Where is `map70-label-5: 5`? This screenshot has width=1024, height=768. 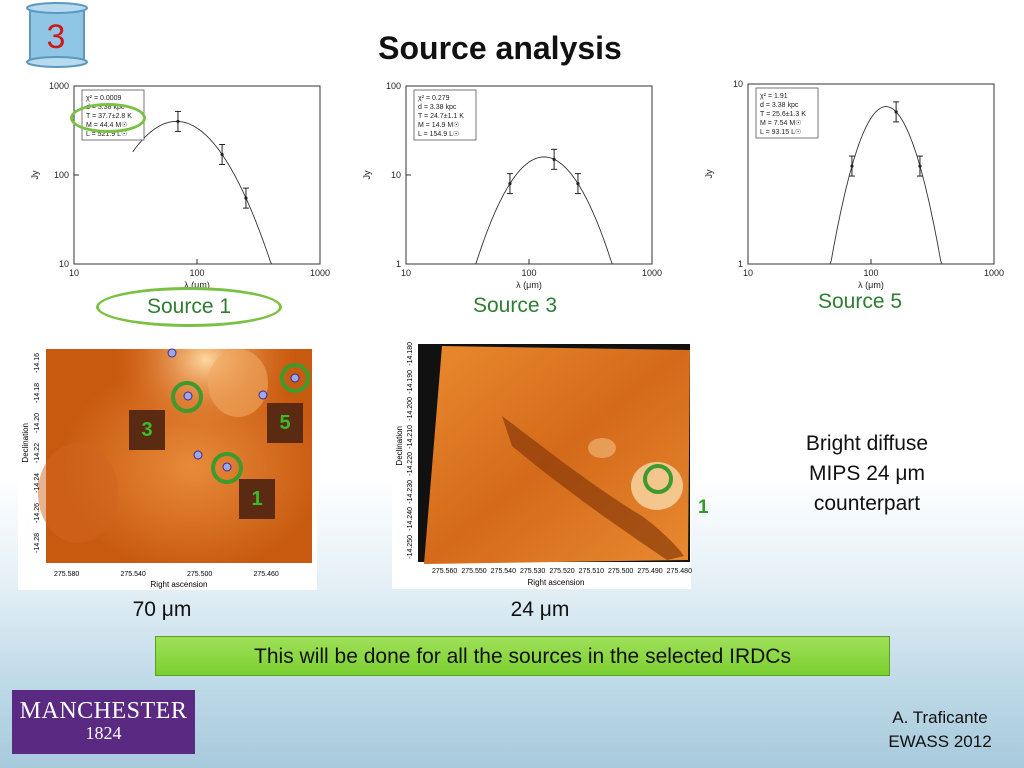 map70-label-5: 5 is located at coordinates (285, 423).